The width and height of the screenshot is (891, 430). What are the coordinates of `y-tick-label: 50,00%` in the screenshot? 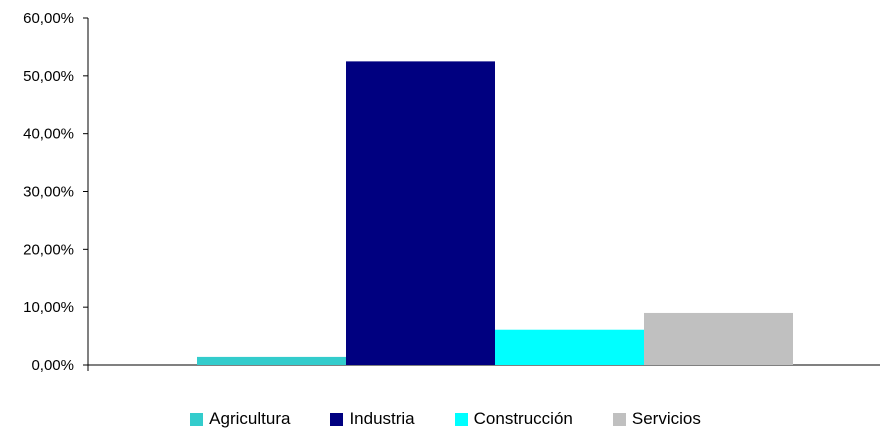 It's located at (48, 76).